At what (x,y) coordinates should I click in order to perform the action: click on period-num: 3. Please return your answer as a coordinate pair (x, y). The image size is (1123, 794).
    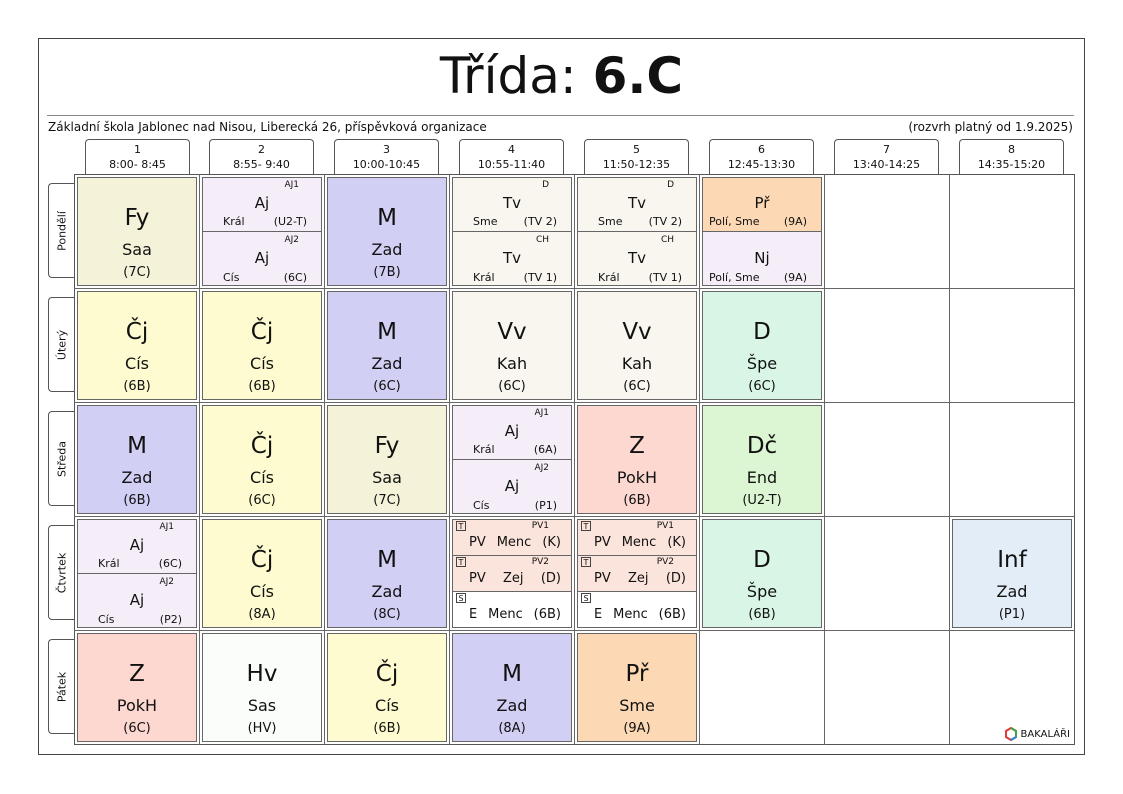
    Looking at the image, I should click on (386, 149).